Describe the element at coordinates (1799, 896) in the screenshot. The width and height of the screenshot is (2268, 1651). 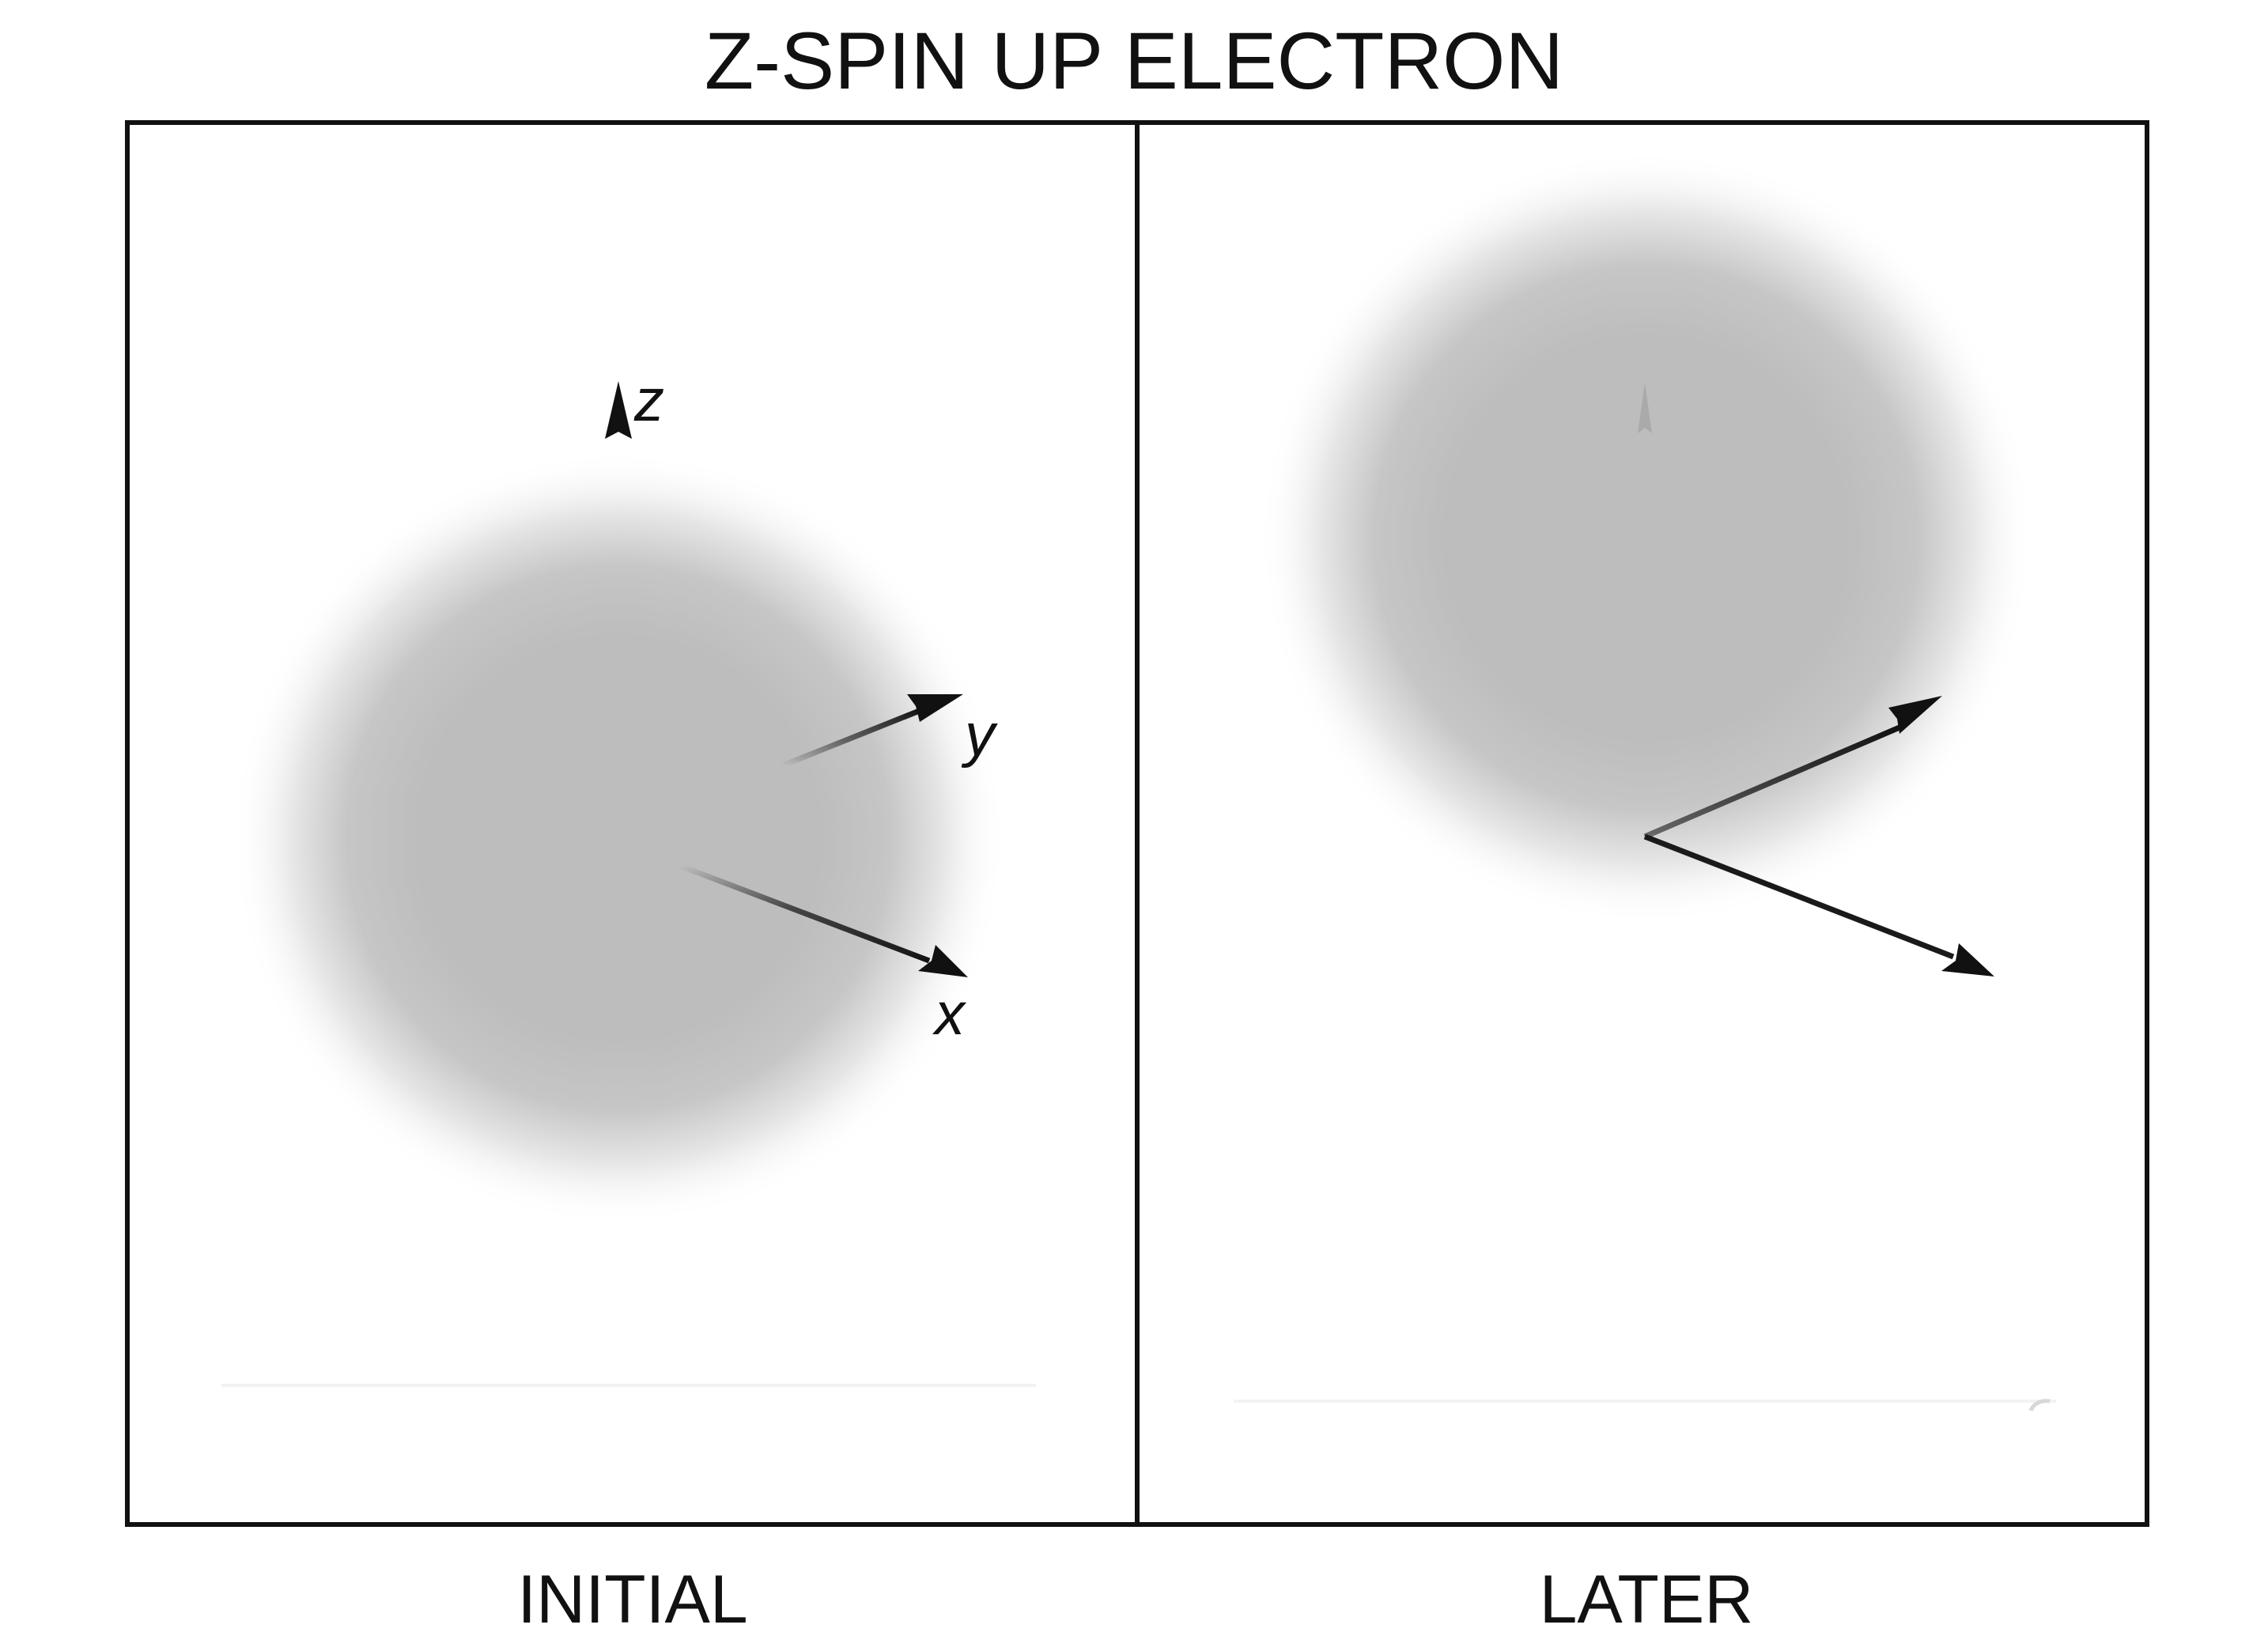
I see `later-x-axis` at that location.